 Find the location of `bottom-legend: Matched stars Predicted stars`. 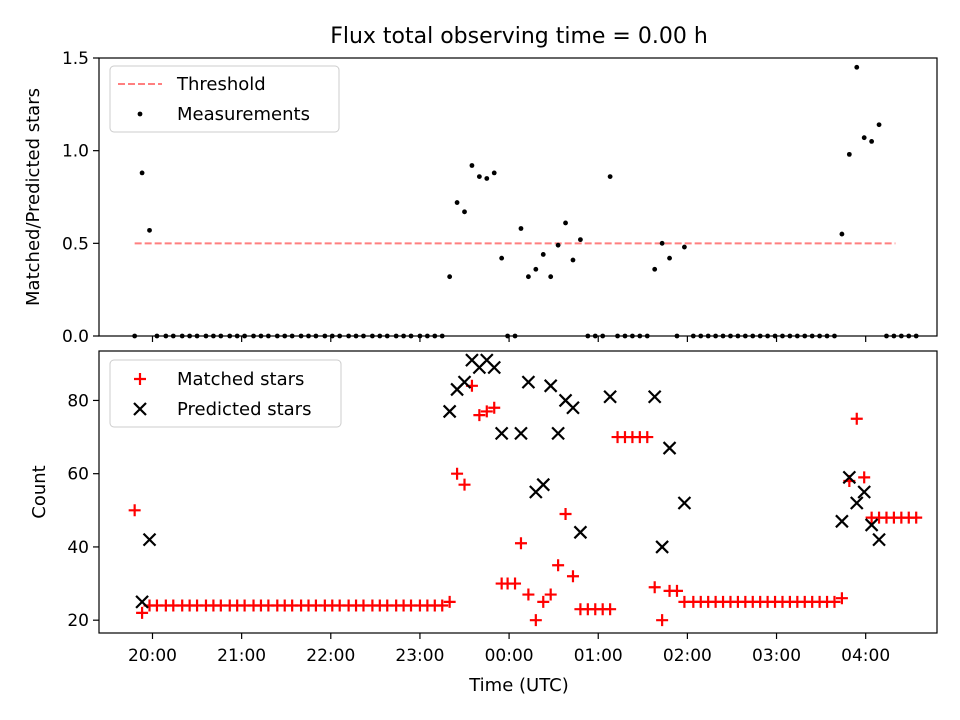

bottom-legend: Matched stars Predicted stars is located at coordinates (225, 393).